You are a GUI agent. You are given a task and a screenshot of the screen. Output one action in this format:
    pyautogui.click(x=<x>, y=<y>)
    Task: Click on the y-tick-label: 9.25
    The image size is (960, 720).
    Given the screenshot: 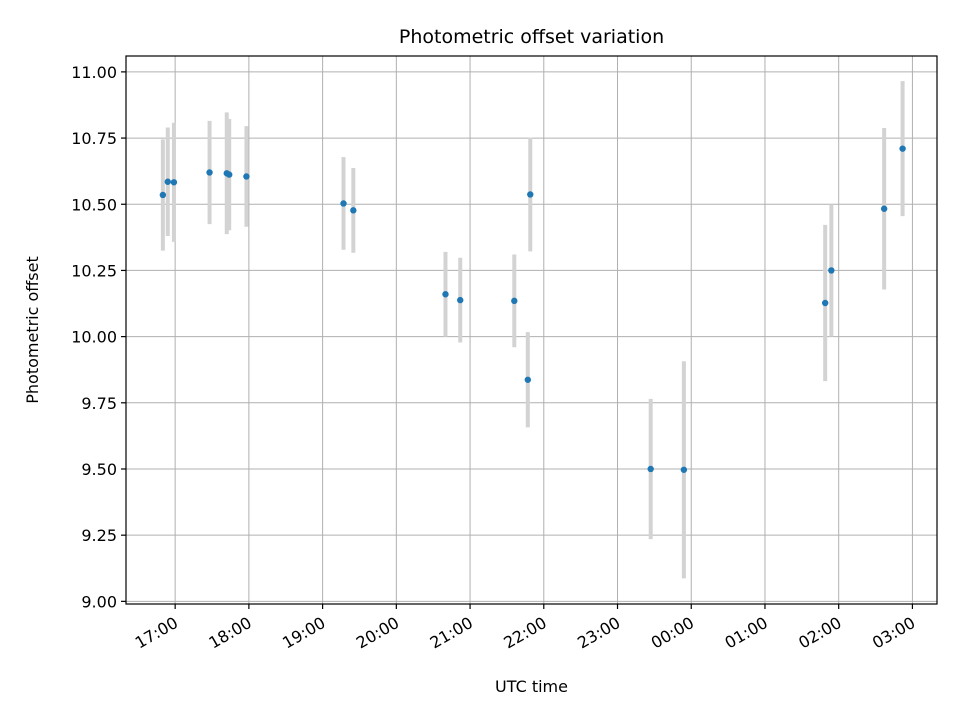 What is the action you would take?
    pyautogui.click(x=99, y=535)
    